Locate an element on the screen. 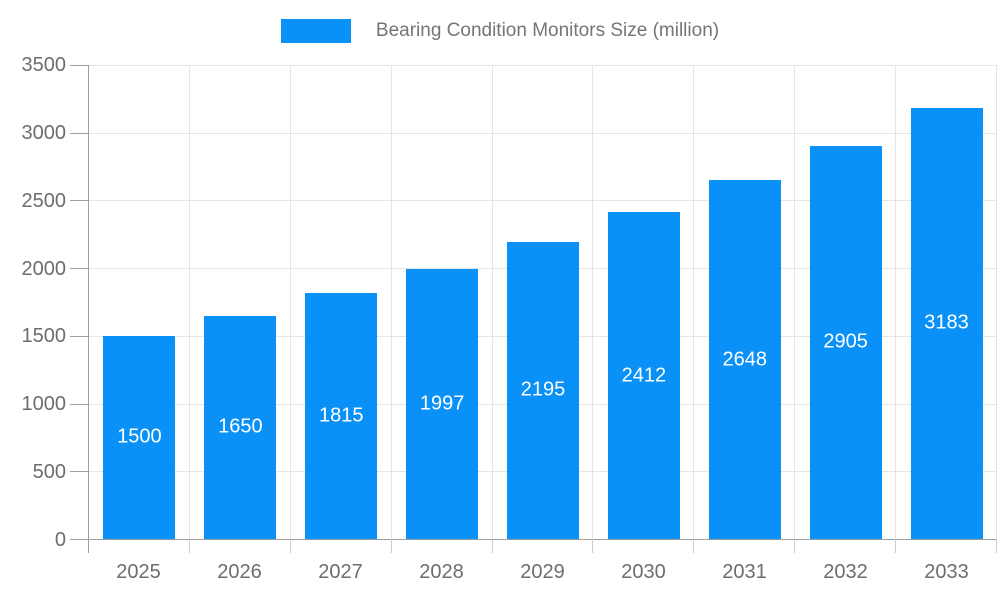 This screenshot has height=600, width=1000. y-tick-label: 0 is located at coordinates (60, 540).